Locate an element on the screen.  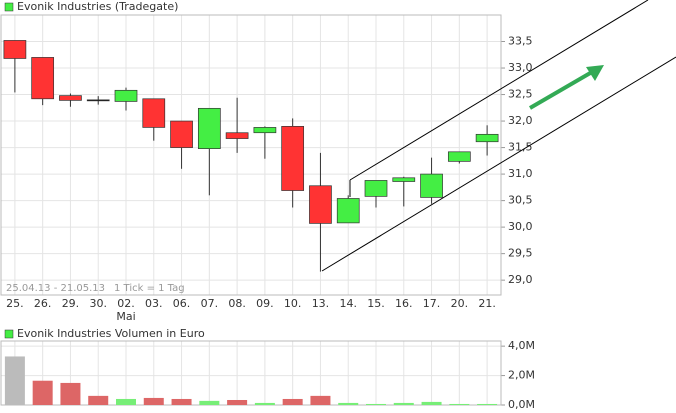
x-tick-label: 07. is located at coordinates (210, 303).